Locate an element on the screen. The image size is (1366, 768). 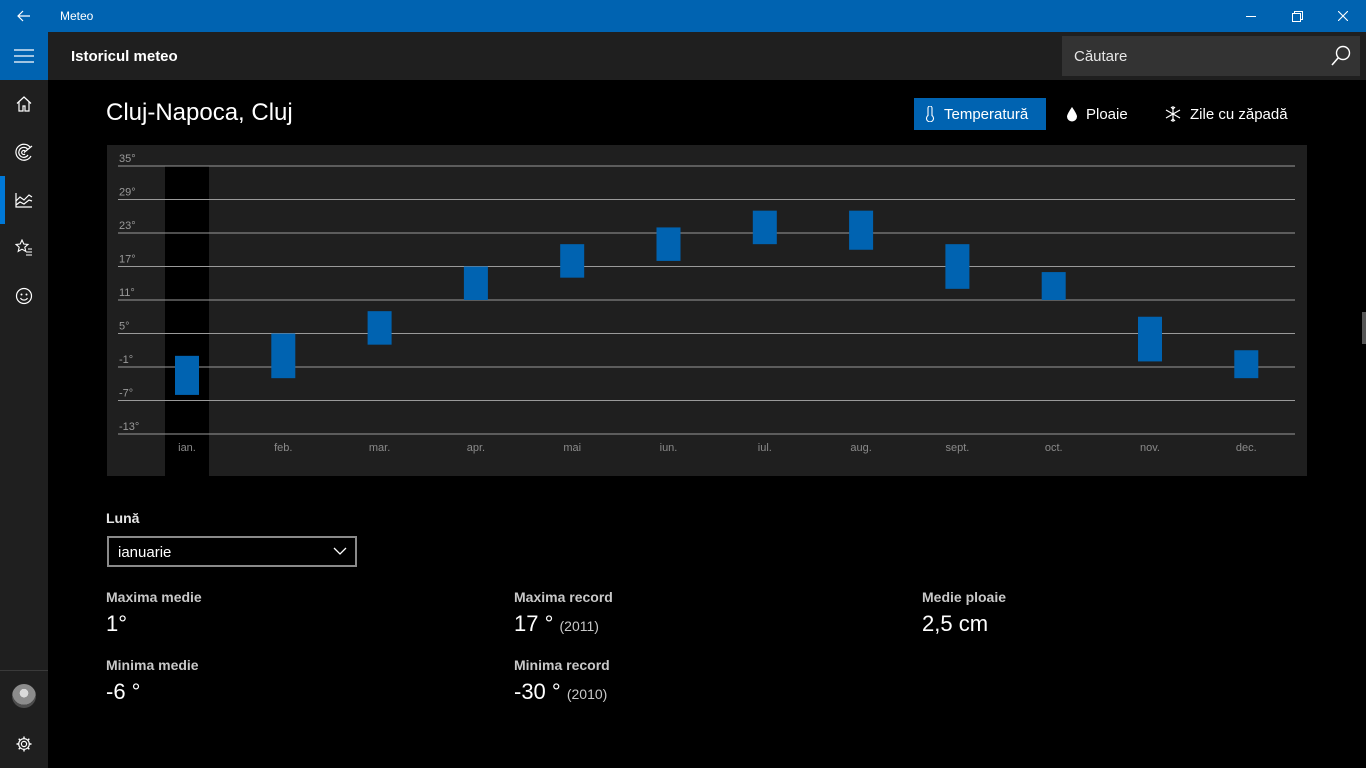
nav-favorites is located at coordinates (24, 248).